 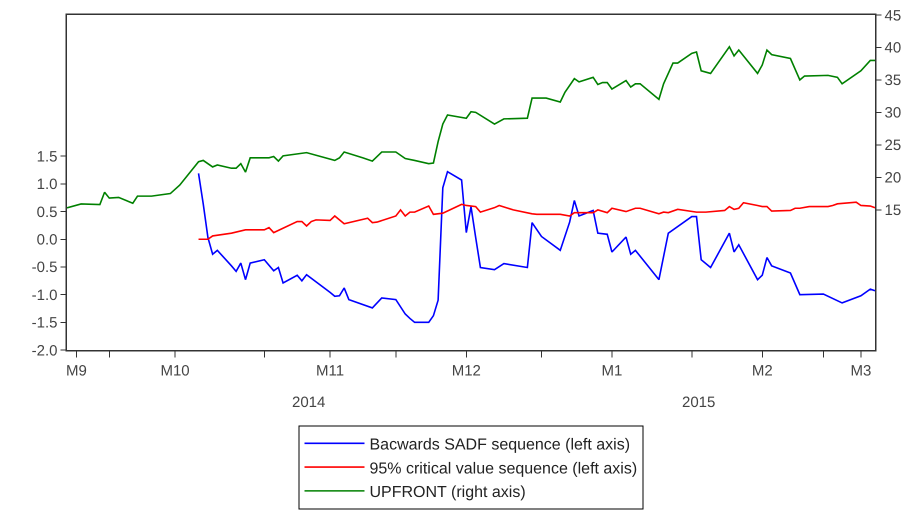 I want to click on y2-tick-label: 20, so click(x=893, y=178).